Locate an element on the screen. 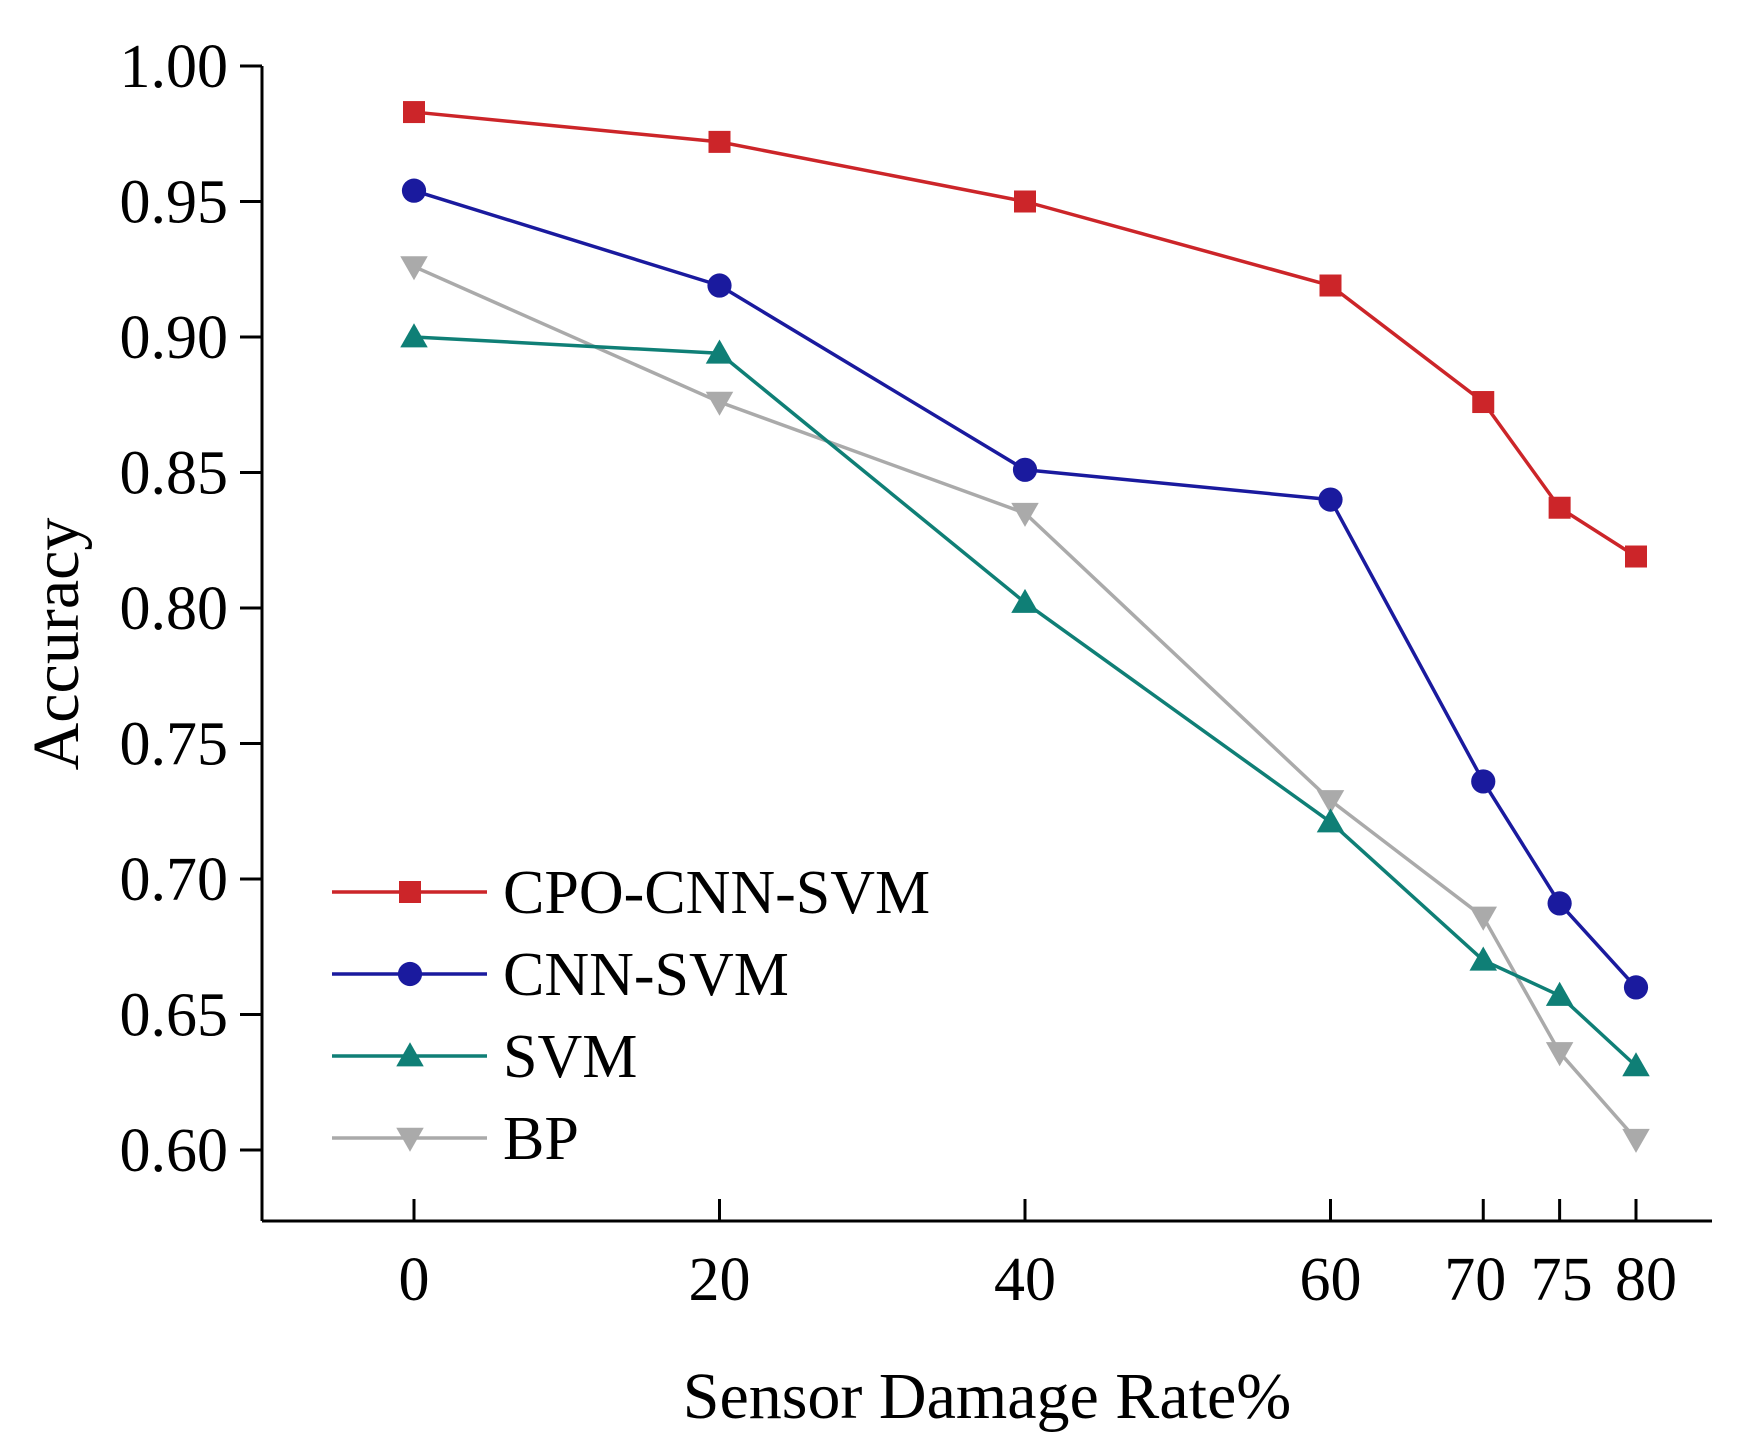 The width and height of the screenshot is (1739, 1446). legend: CPO-CNN-SVM CNN-SVM SVM BP is located at coordinates (631, 1016).